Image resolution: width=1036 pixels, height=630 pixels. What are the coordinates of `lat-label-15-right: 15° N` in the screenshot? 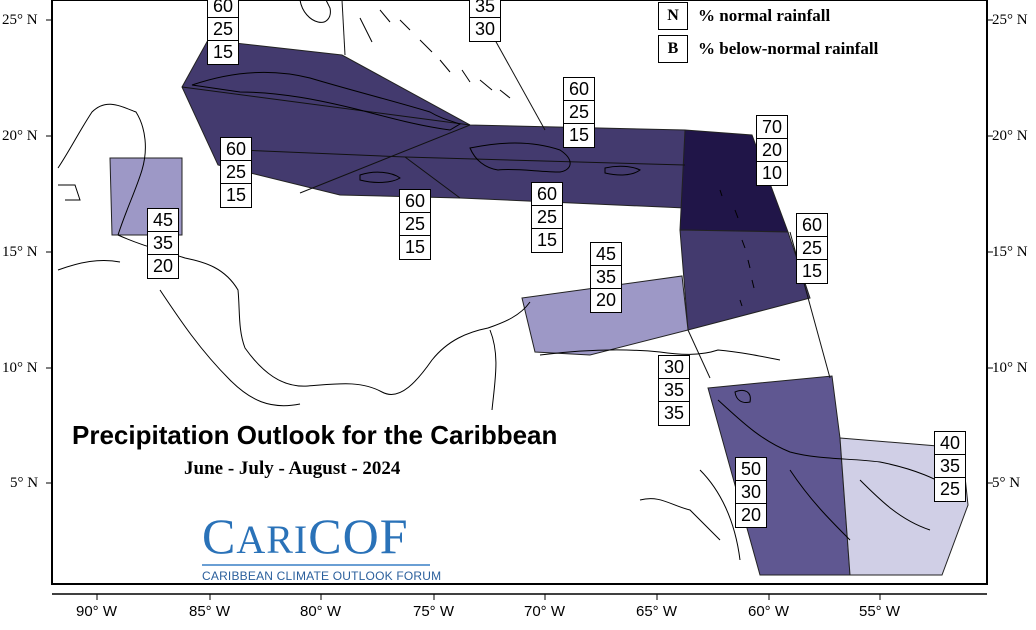 It's located at (1010, 252).